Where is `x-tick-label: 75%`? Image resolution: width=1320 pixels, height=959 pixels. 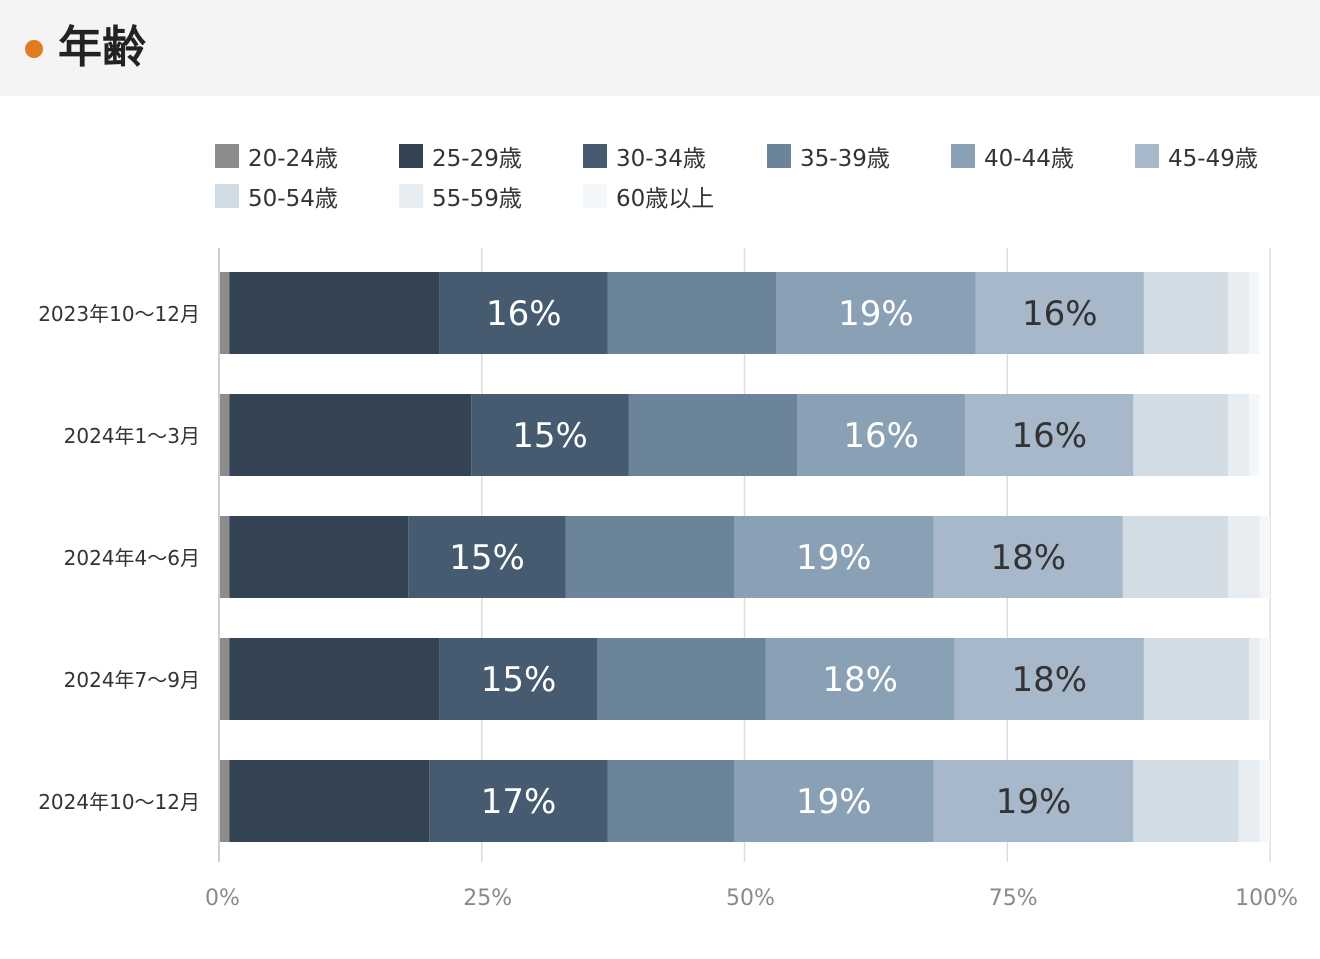
x-tick-label: 75% is located at coordinates (1013, 898).